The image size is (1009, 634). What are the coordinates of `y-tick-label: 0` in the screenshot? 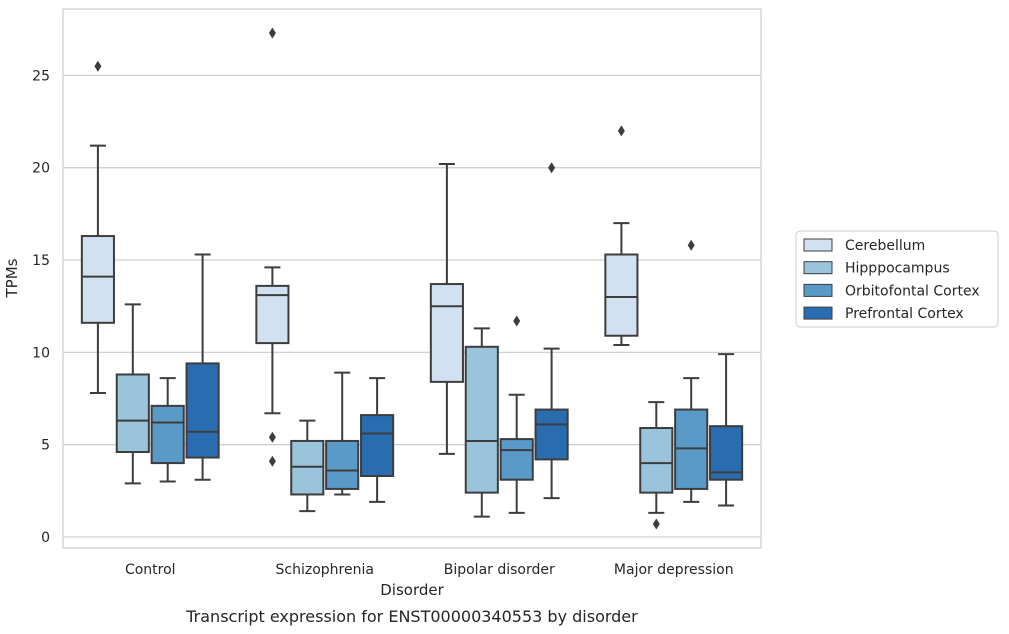 It's located at (45, 538).